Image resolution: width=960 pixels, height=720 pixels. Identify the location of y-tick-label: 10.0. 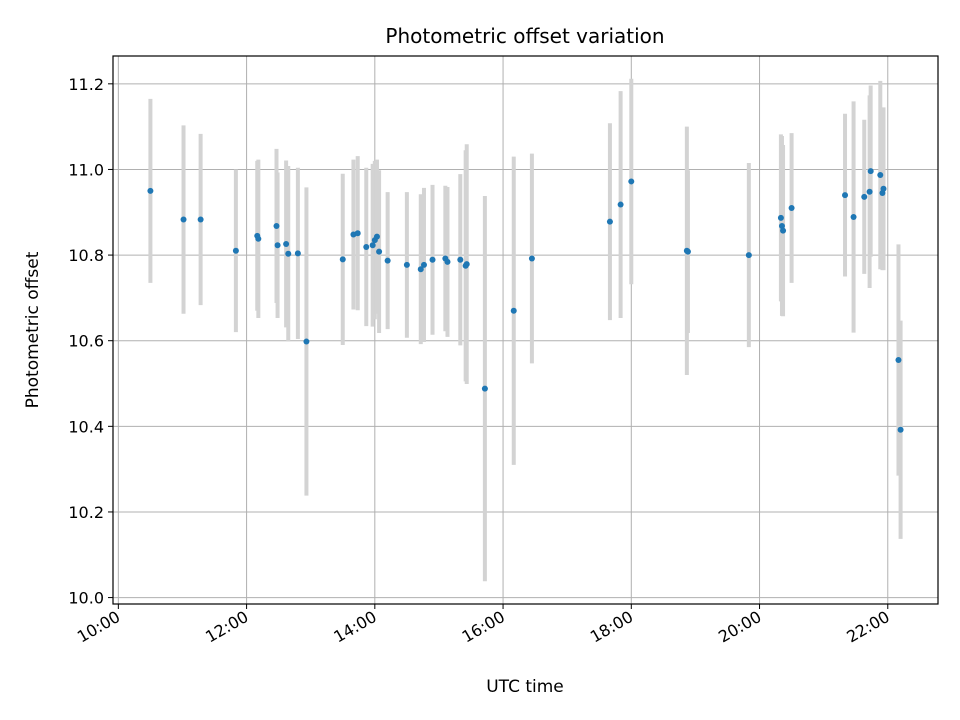
(86, 598).